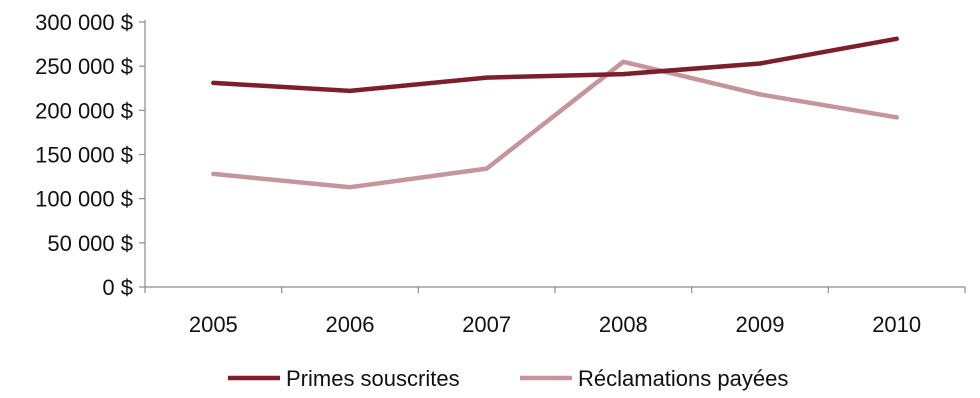 Image resolution: width=980 pixels, height=398 pixels. What do you see at coordinates (117, 287) in the screenshot?
I see `y-tick-label: 0 $` at bounding box center [117, 287].